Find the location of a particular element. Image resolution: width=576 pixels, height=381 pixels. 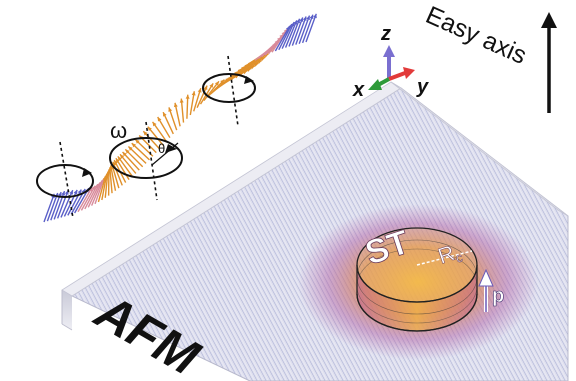

axis-x-label: x is located at coordinates (358, 90).